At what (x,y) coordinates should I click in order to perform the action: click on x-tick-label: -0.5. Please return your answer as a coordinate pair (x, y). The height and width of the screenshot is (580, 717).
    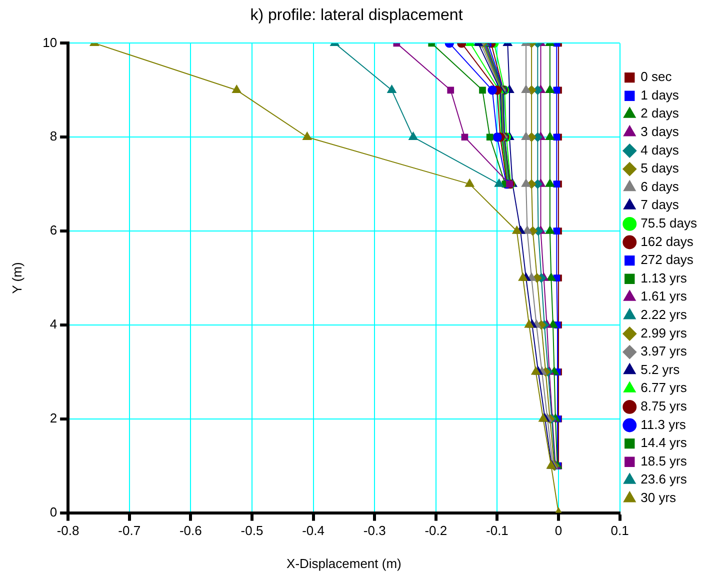
    Looking at the image, I should click on (252, 530).